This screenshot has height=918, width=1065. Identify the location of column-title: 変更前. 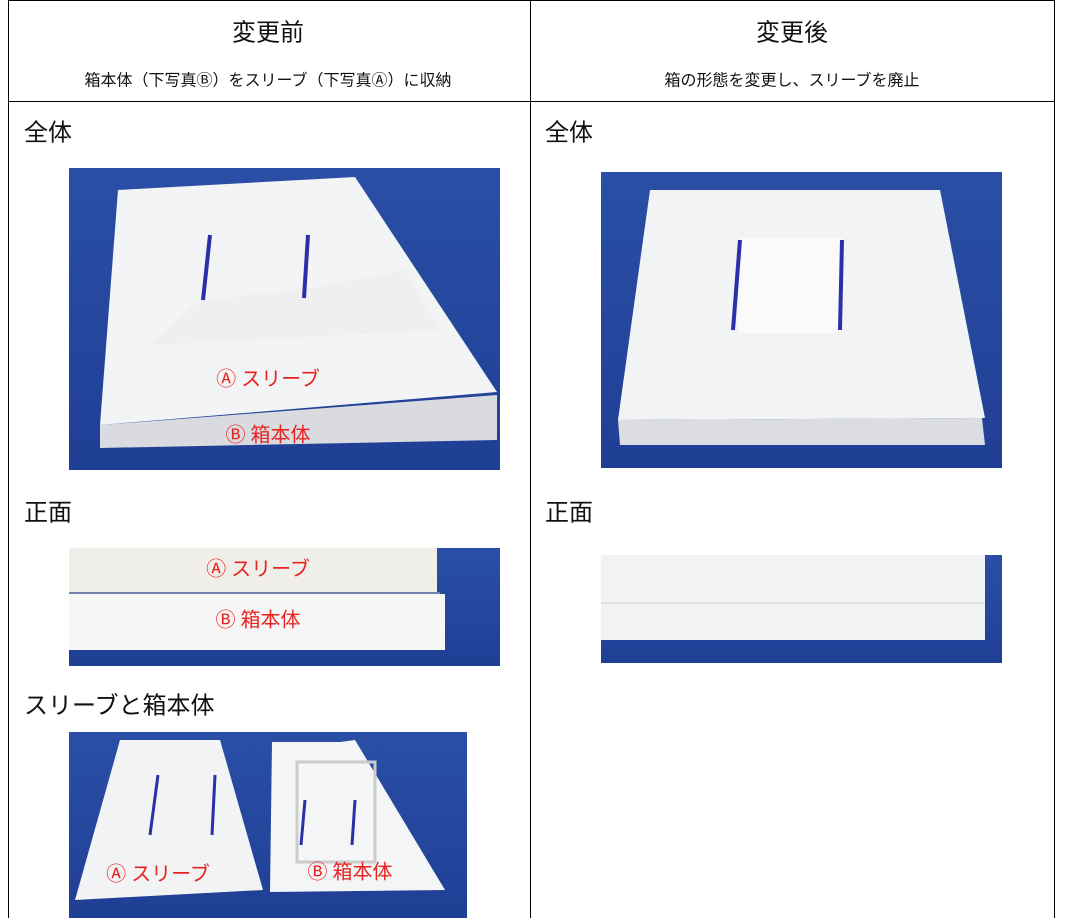
(268, 33).